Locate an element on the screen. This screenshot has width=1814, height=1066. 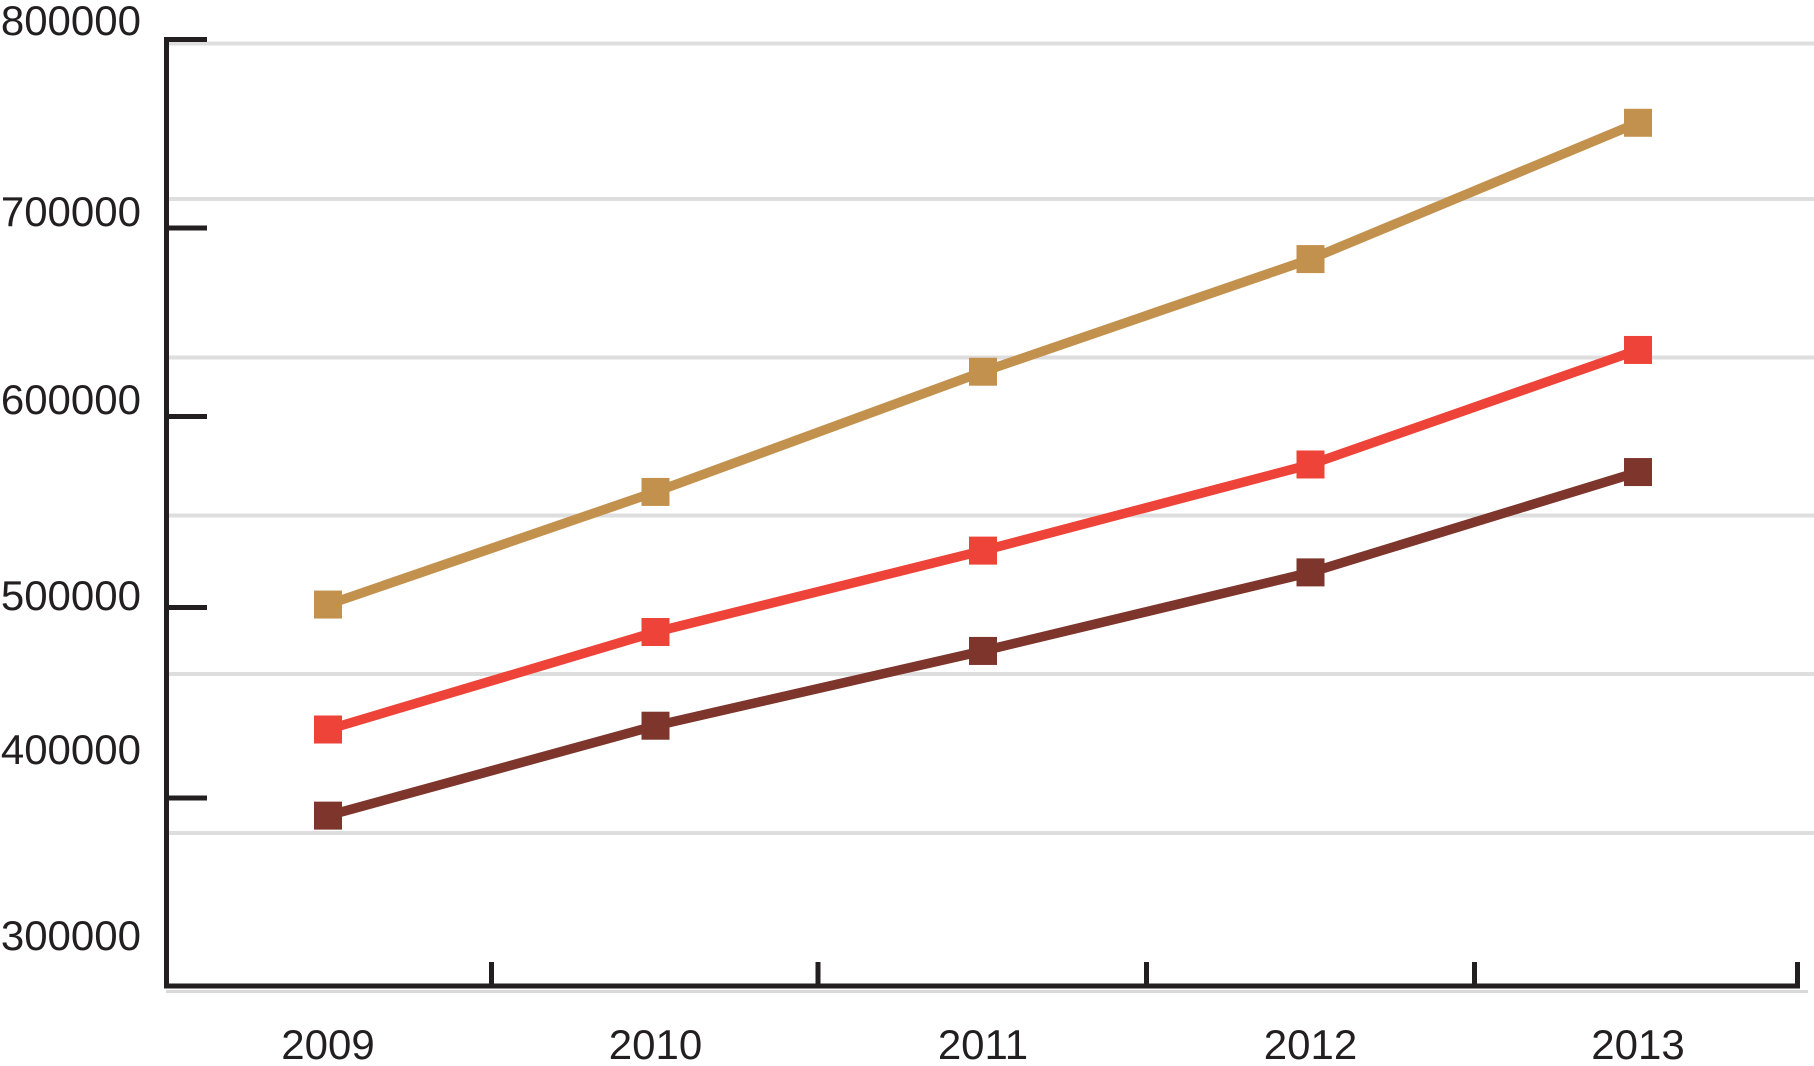
data-point-marker-top-line-tan-2010 is located at coordinates (655, 491).